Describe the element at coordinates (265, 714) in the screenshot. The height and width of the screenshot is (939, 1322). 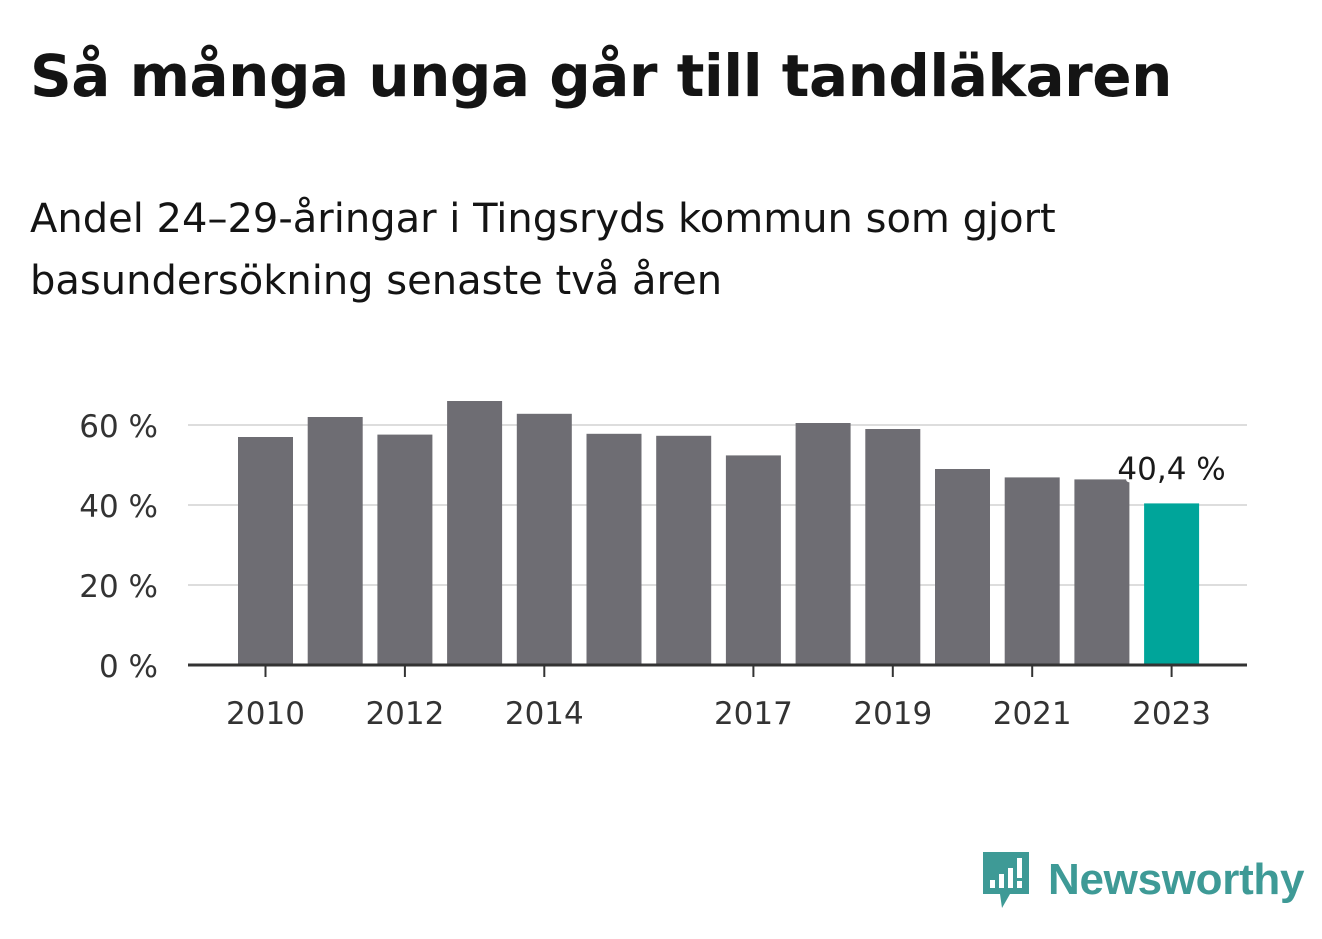
I see `x-tick-label: 2010` at that location.